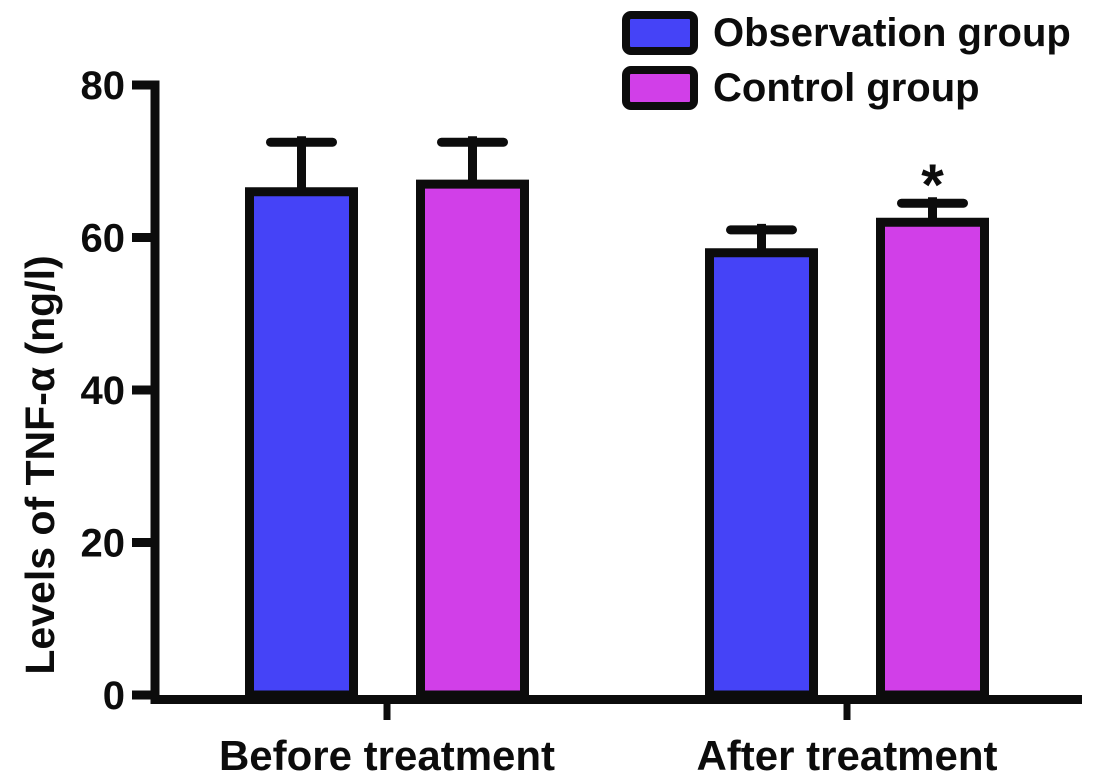 Image resolution: width=1093 pixels, height=782 pixels. What do you see at coordinates (387, 755) in the screenshot?
I see `x-category-label-before-treatment: Before treatment` at bounding box center [387, 755].